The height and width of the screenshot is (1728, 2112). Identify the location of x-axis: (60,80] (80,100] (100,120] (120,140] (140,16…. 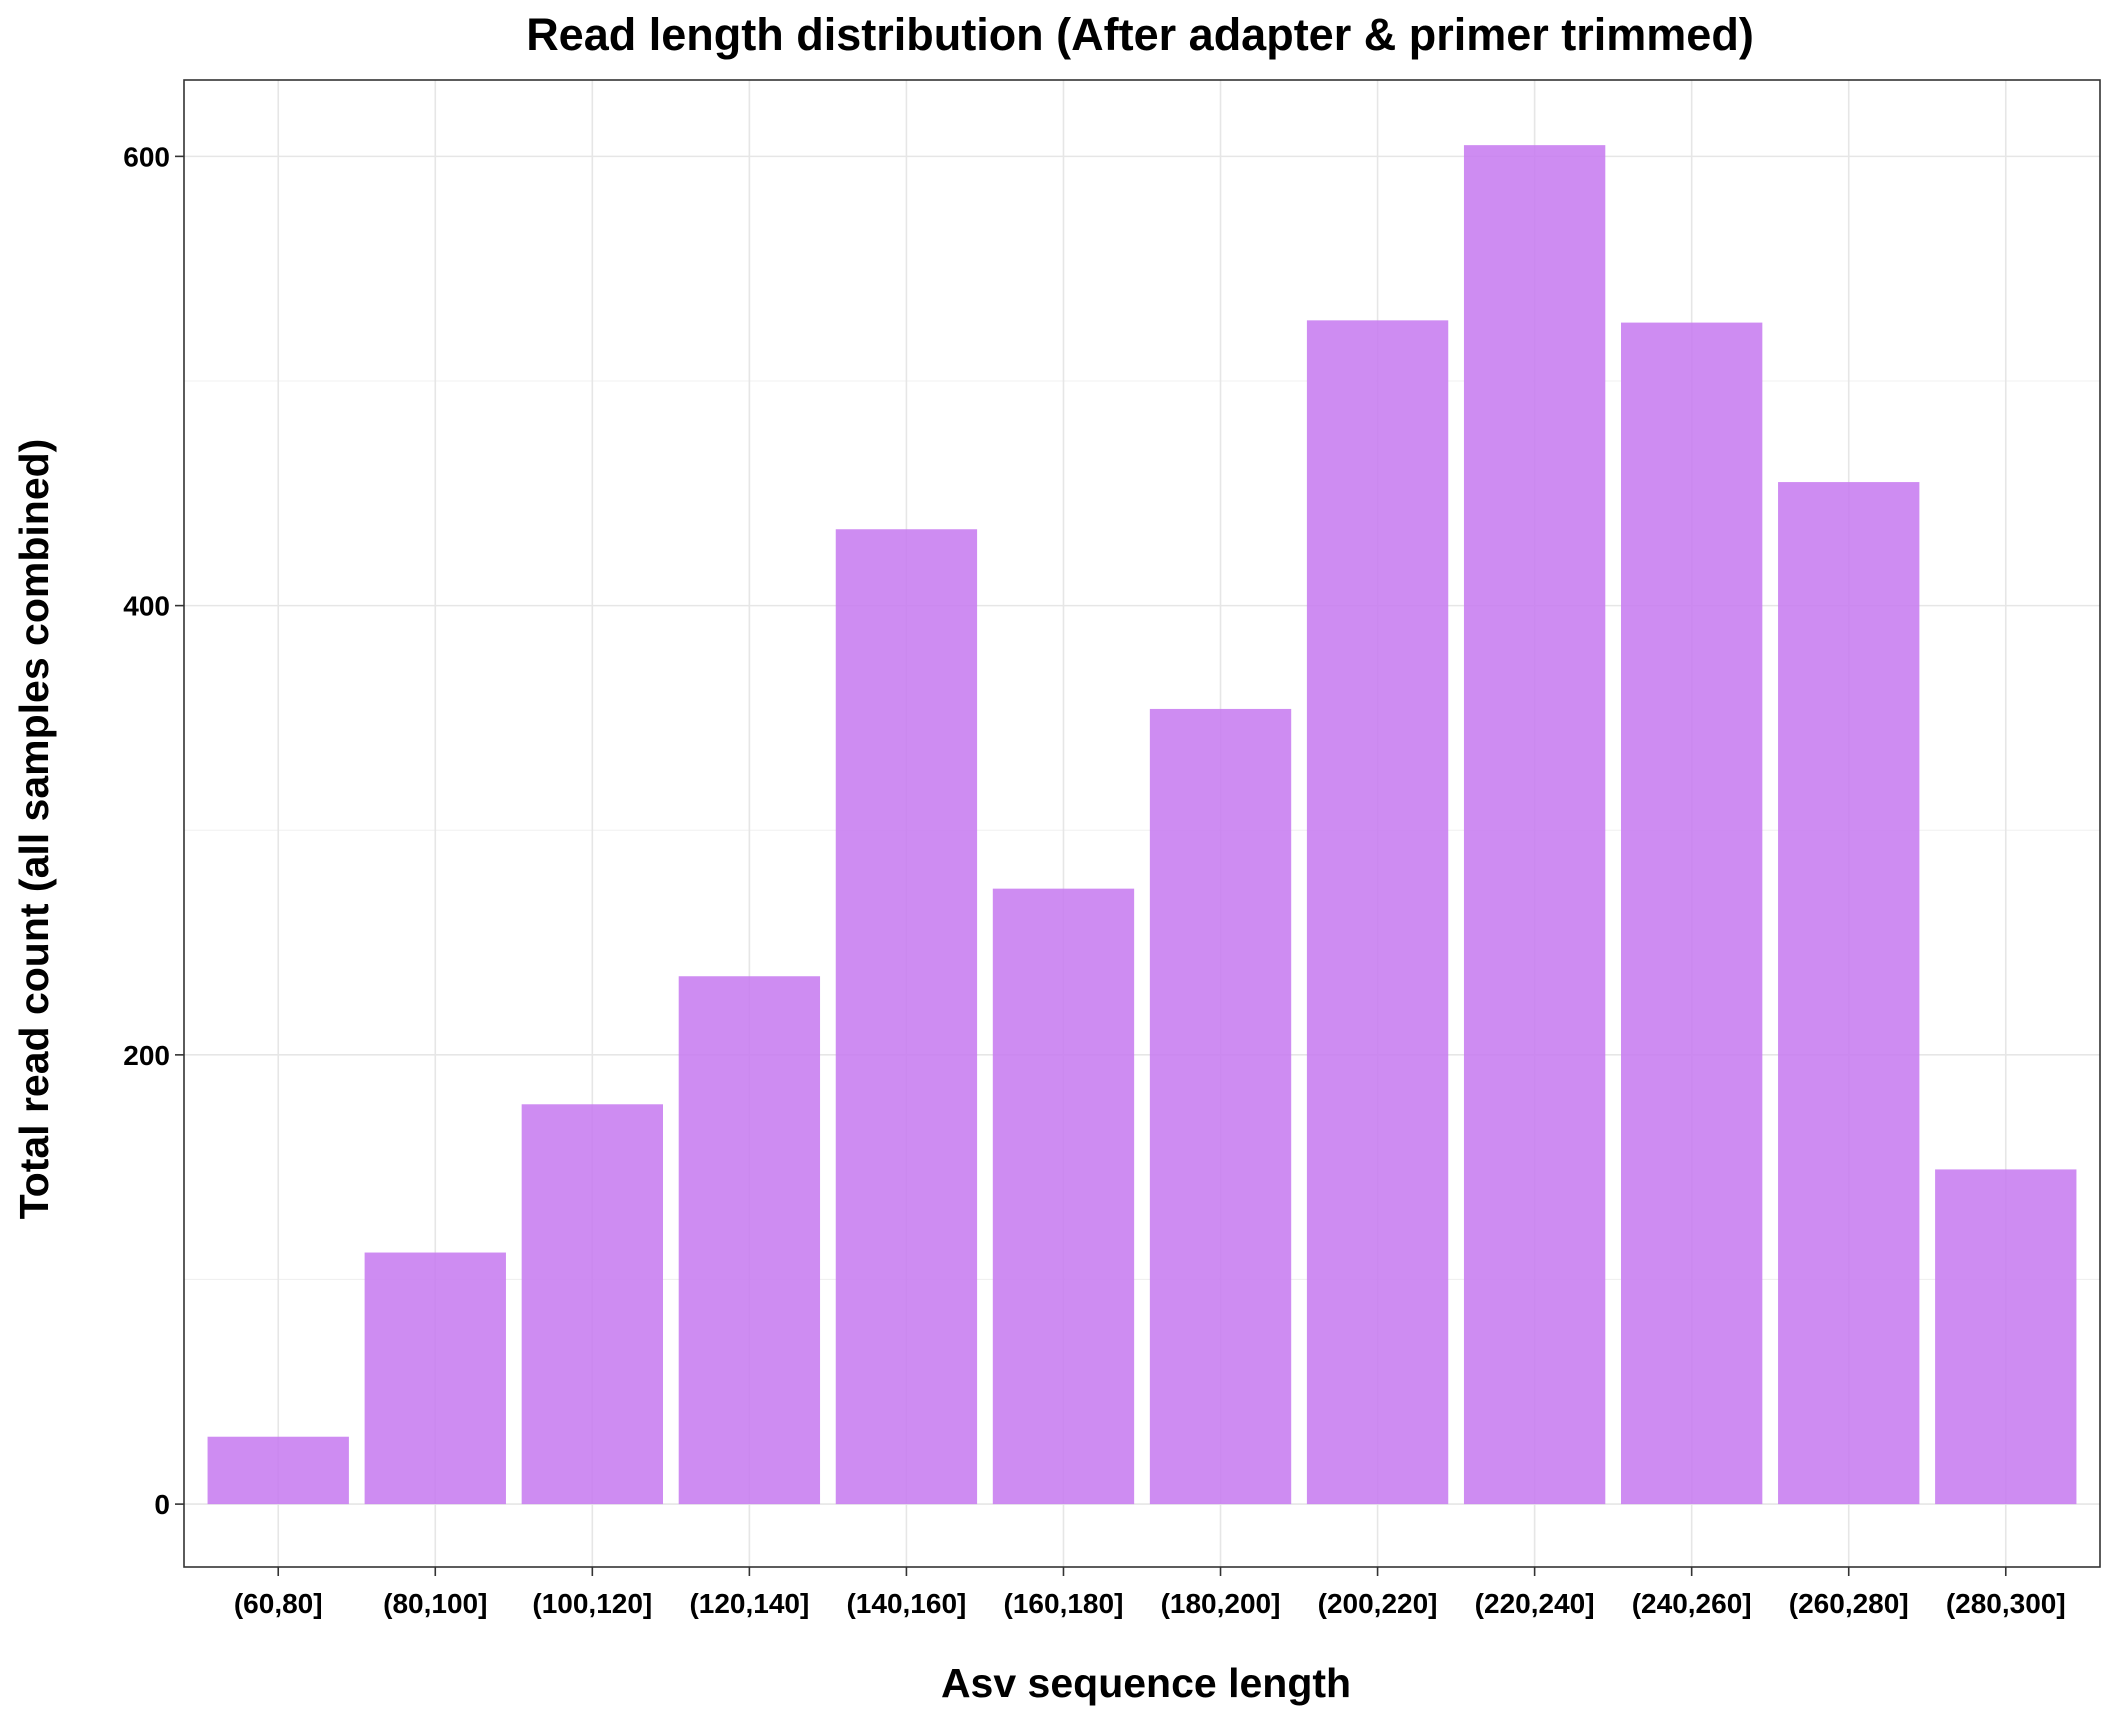
(1150, 1593).